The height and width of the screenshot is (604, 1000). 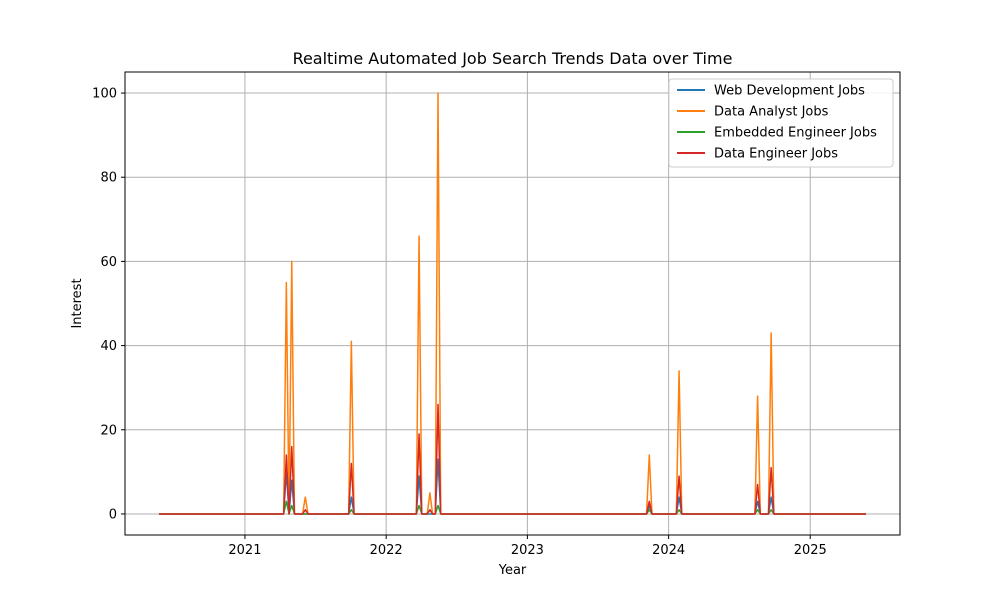 What do you see at coordinates (386, 550) in the screenshot?
I see `x-tick-label: 2022` at bounding box center [386, 550].